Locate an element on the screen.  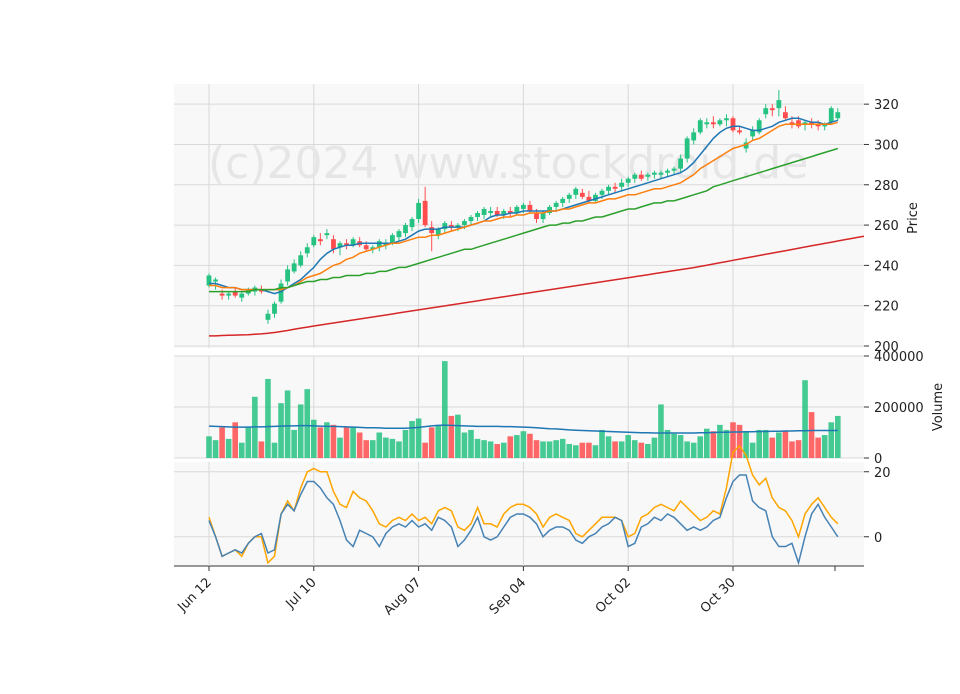
x-tick-label: Jun 12 is located at coordinates (195, 595).